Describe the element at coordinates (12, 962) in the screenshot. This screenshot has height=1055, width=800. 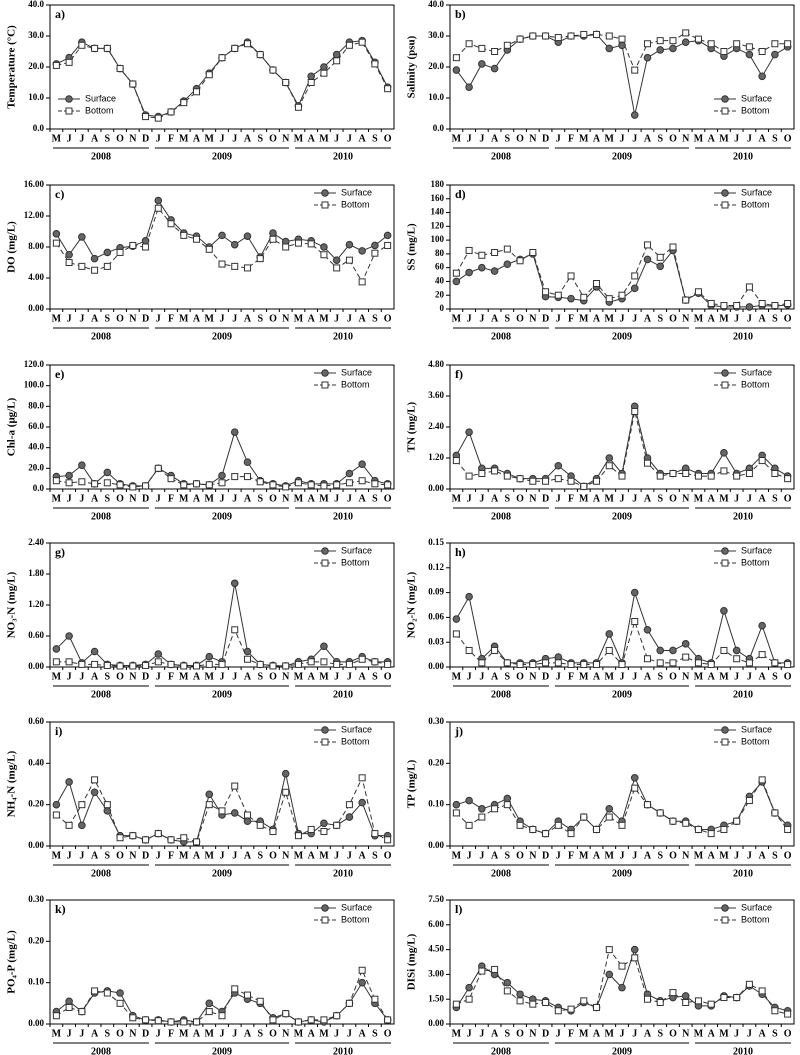
I see `y-axis-label: PO₄-P (mg/L)` at that location.